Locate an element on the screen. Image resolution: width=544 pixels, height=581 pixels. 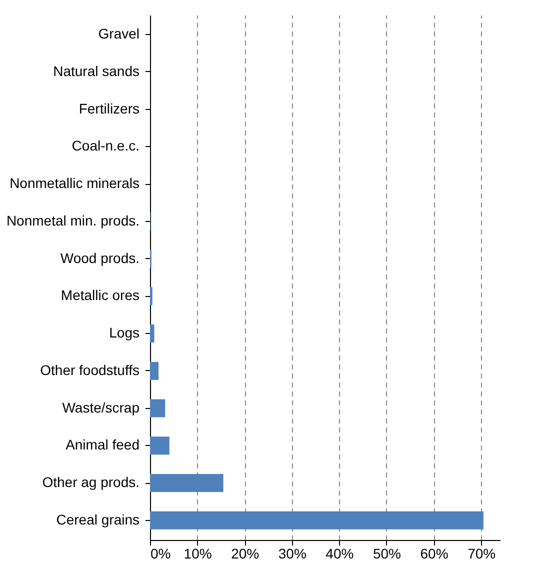
y-tick-label: Wood prods. is located at coordinates (100, 258).